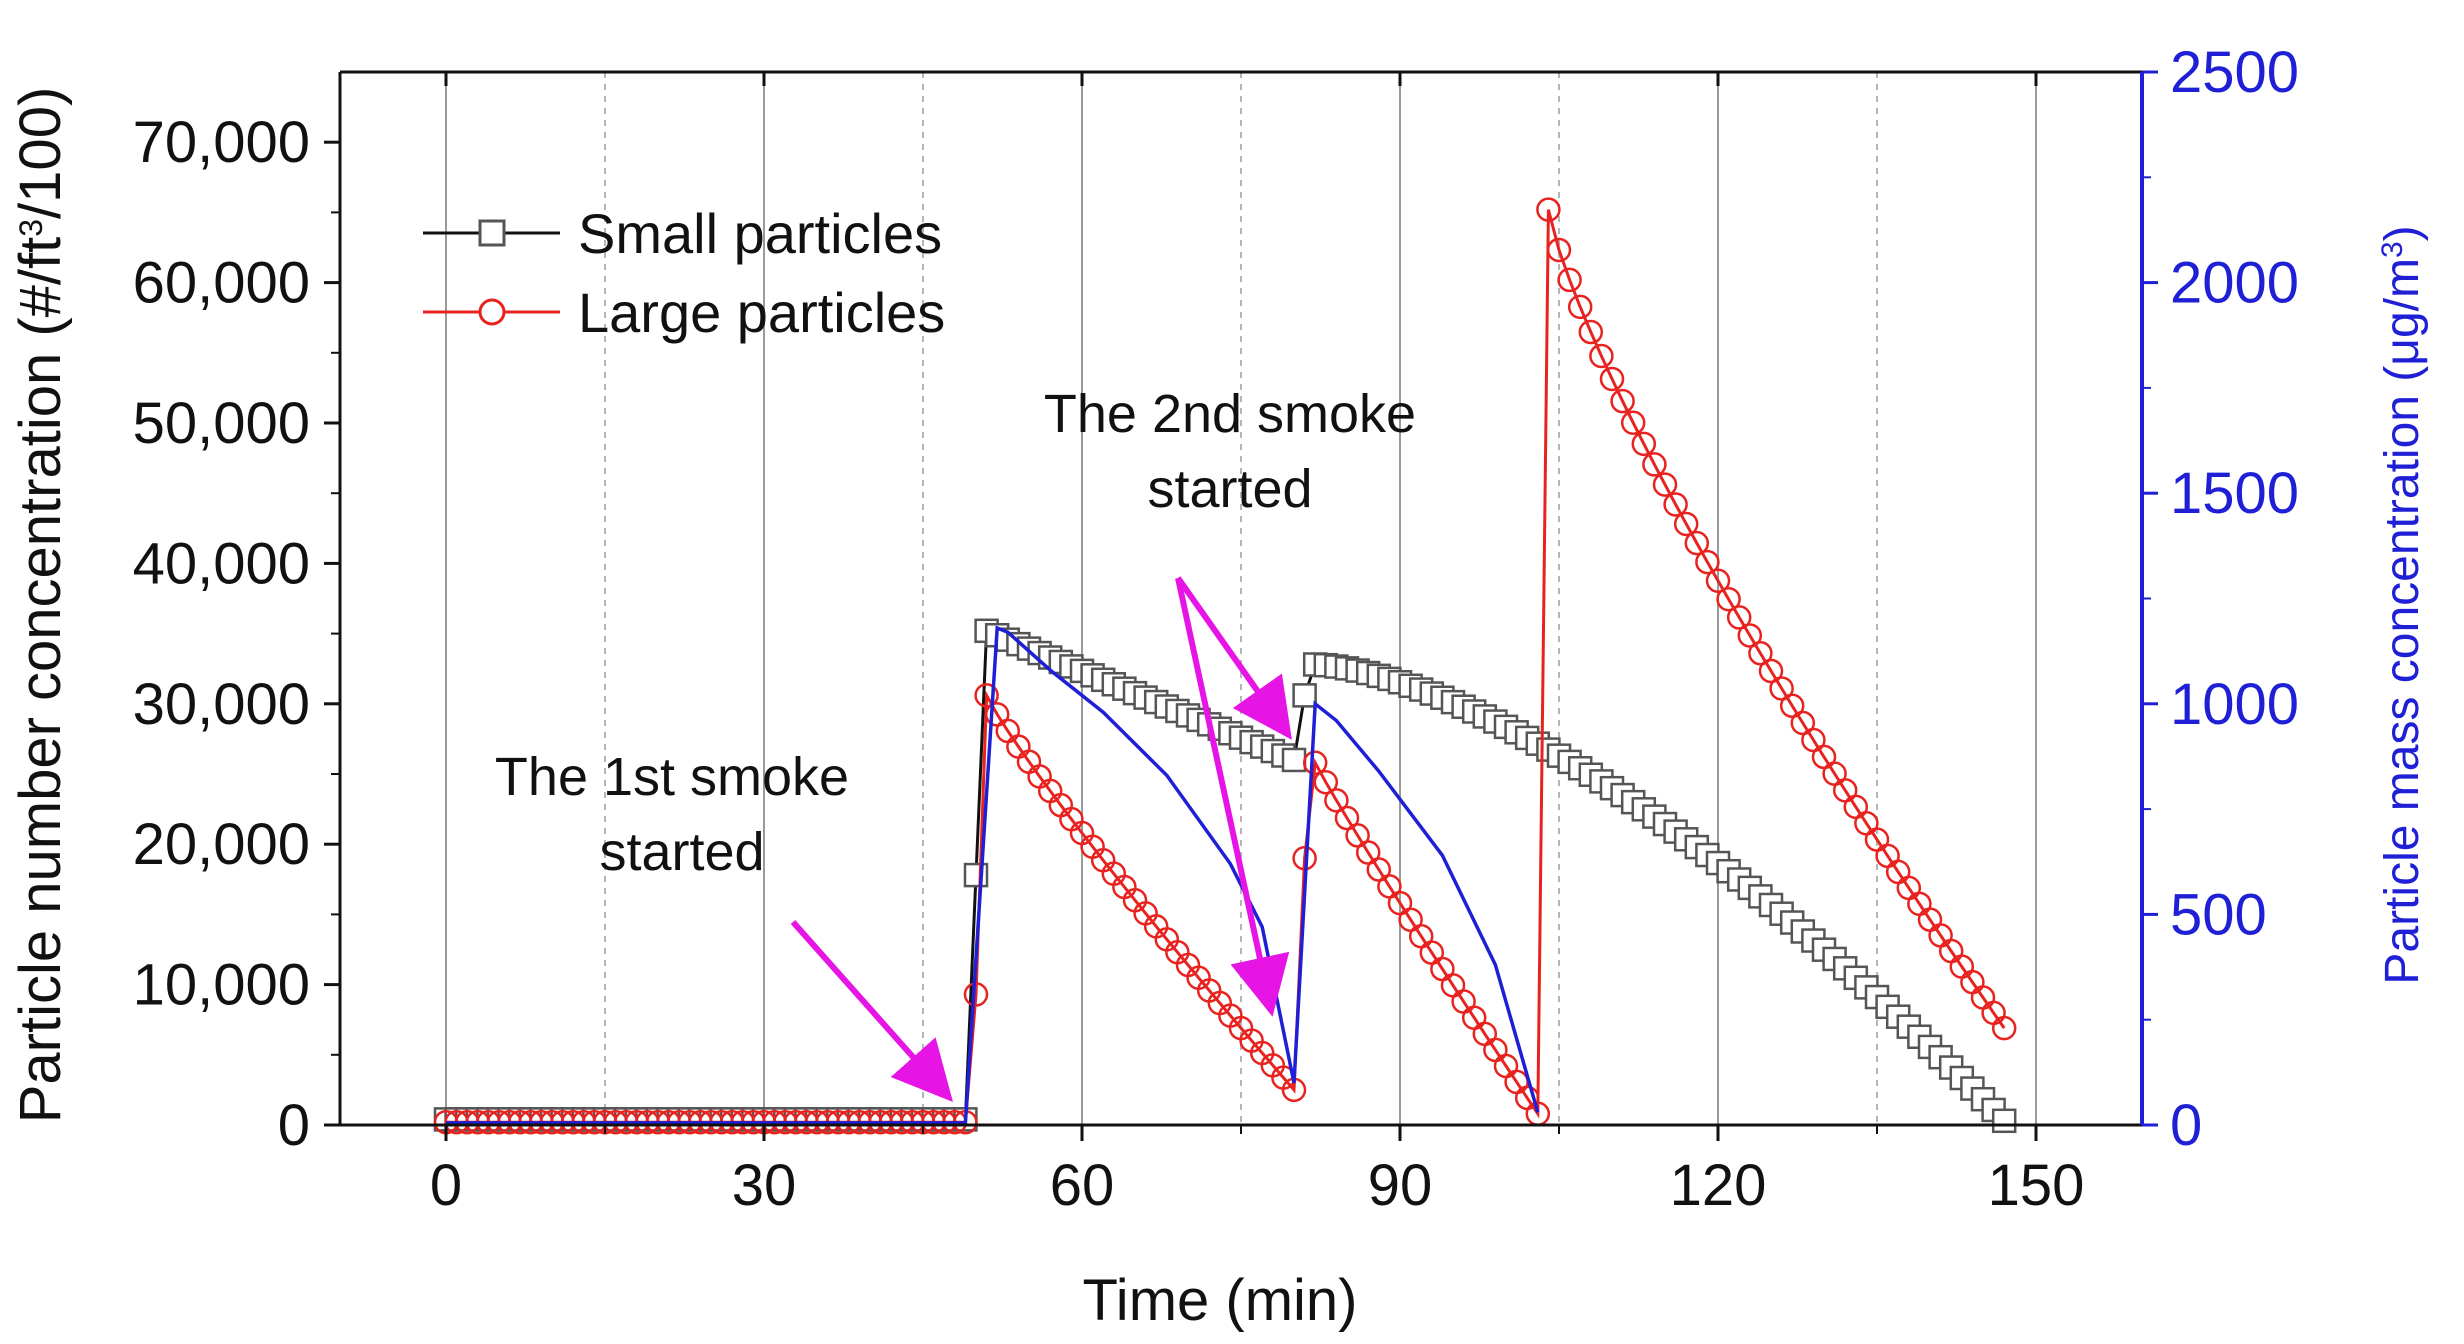  What do you see at coordinates (446, 1185) in the screenshot?
I see `x-tick-label: 0` at bounding box center [446, 1185].